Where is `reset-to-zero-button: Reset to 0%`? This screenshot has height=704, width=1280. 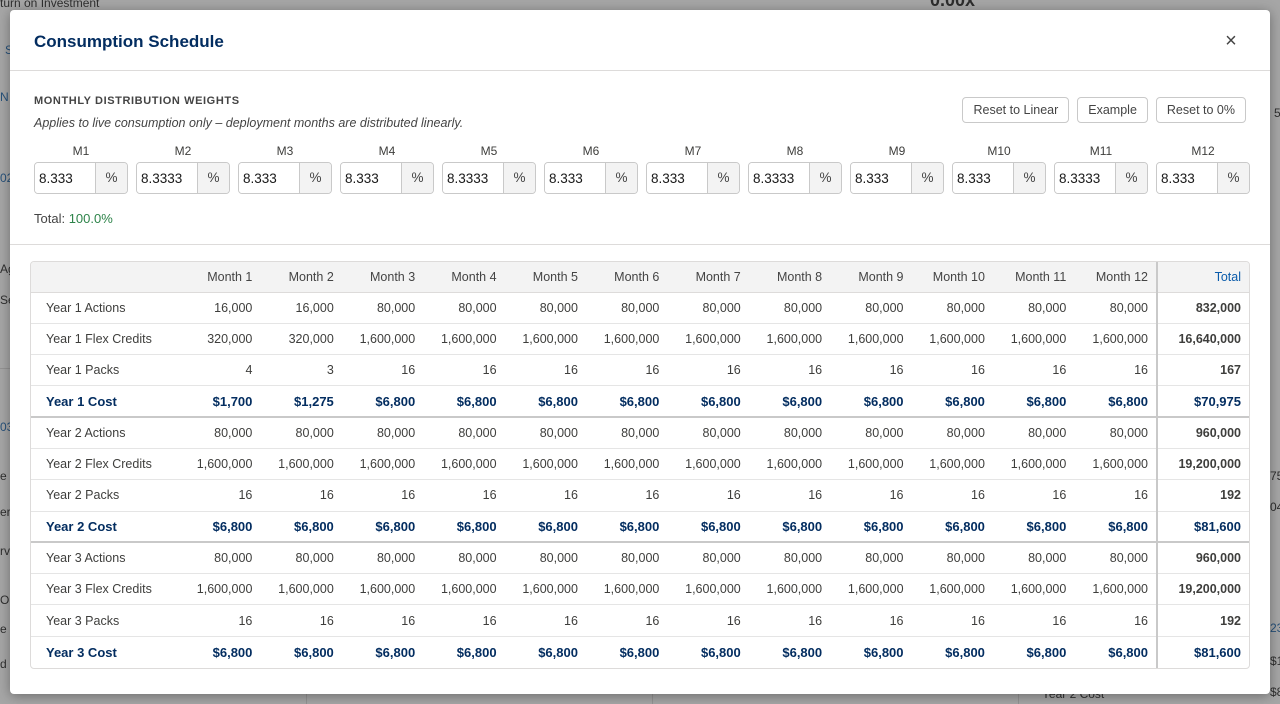 reset-to-zero-button: Reset to 0% is located at coordinates (1200, 110).